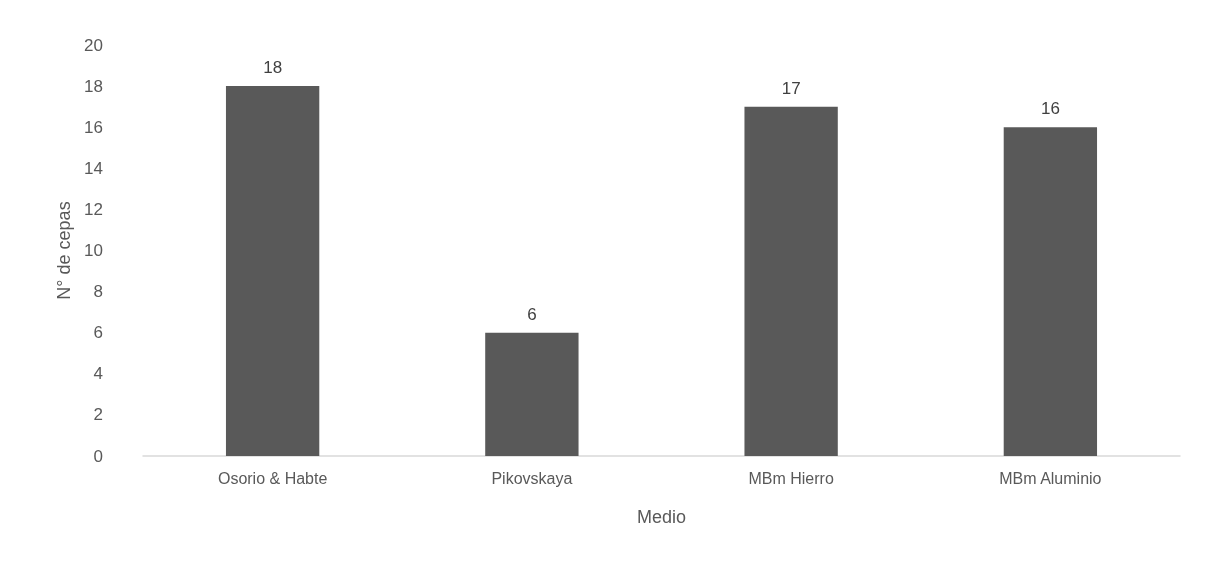  What do you see at coordinates (272, 478) in the screenshot?
I see `x-tick-label: Osorio & Habte` at bounding box center [272, 478].